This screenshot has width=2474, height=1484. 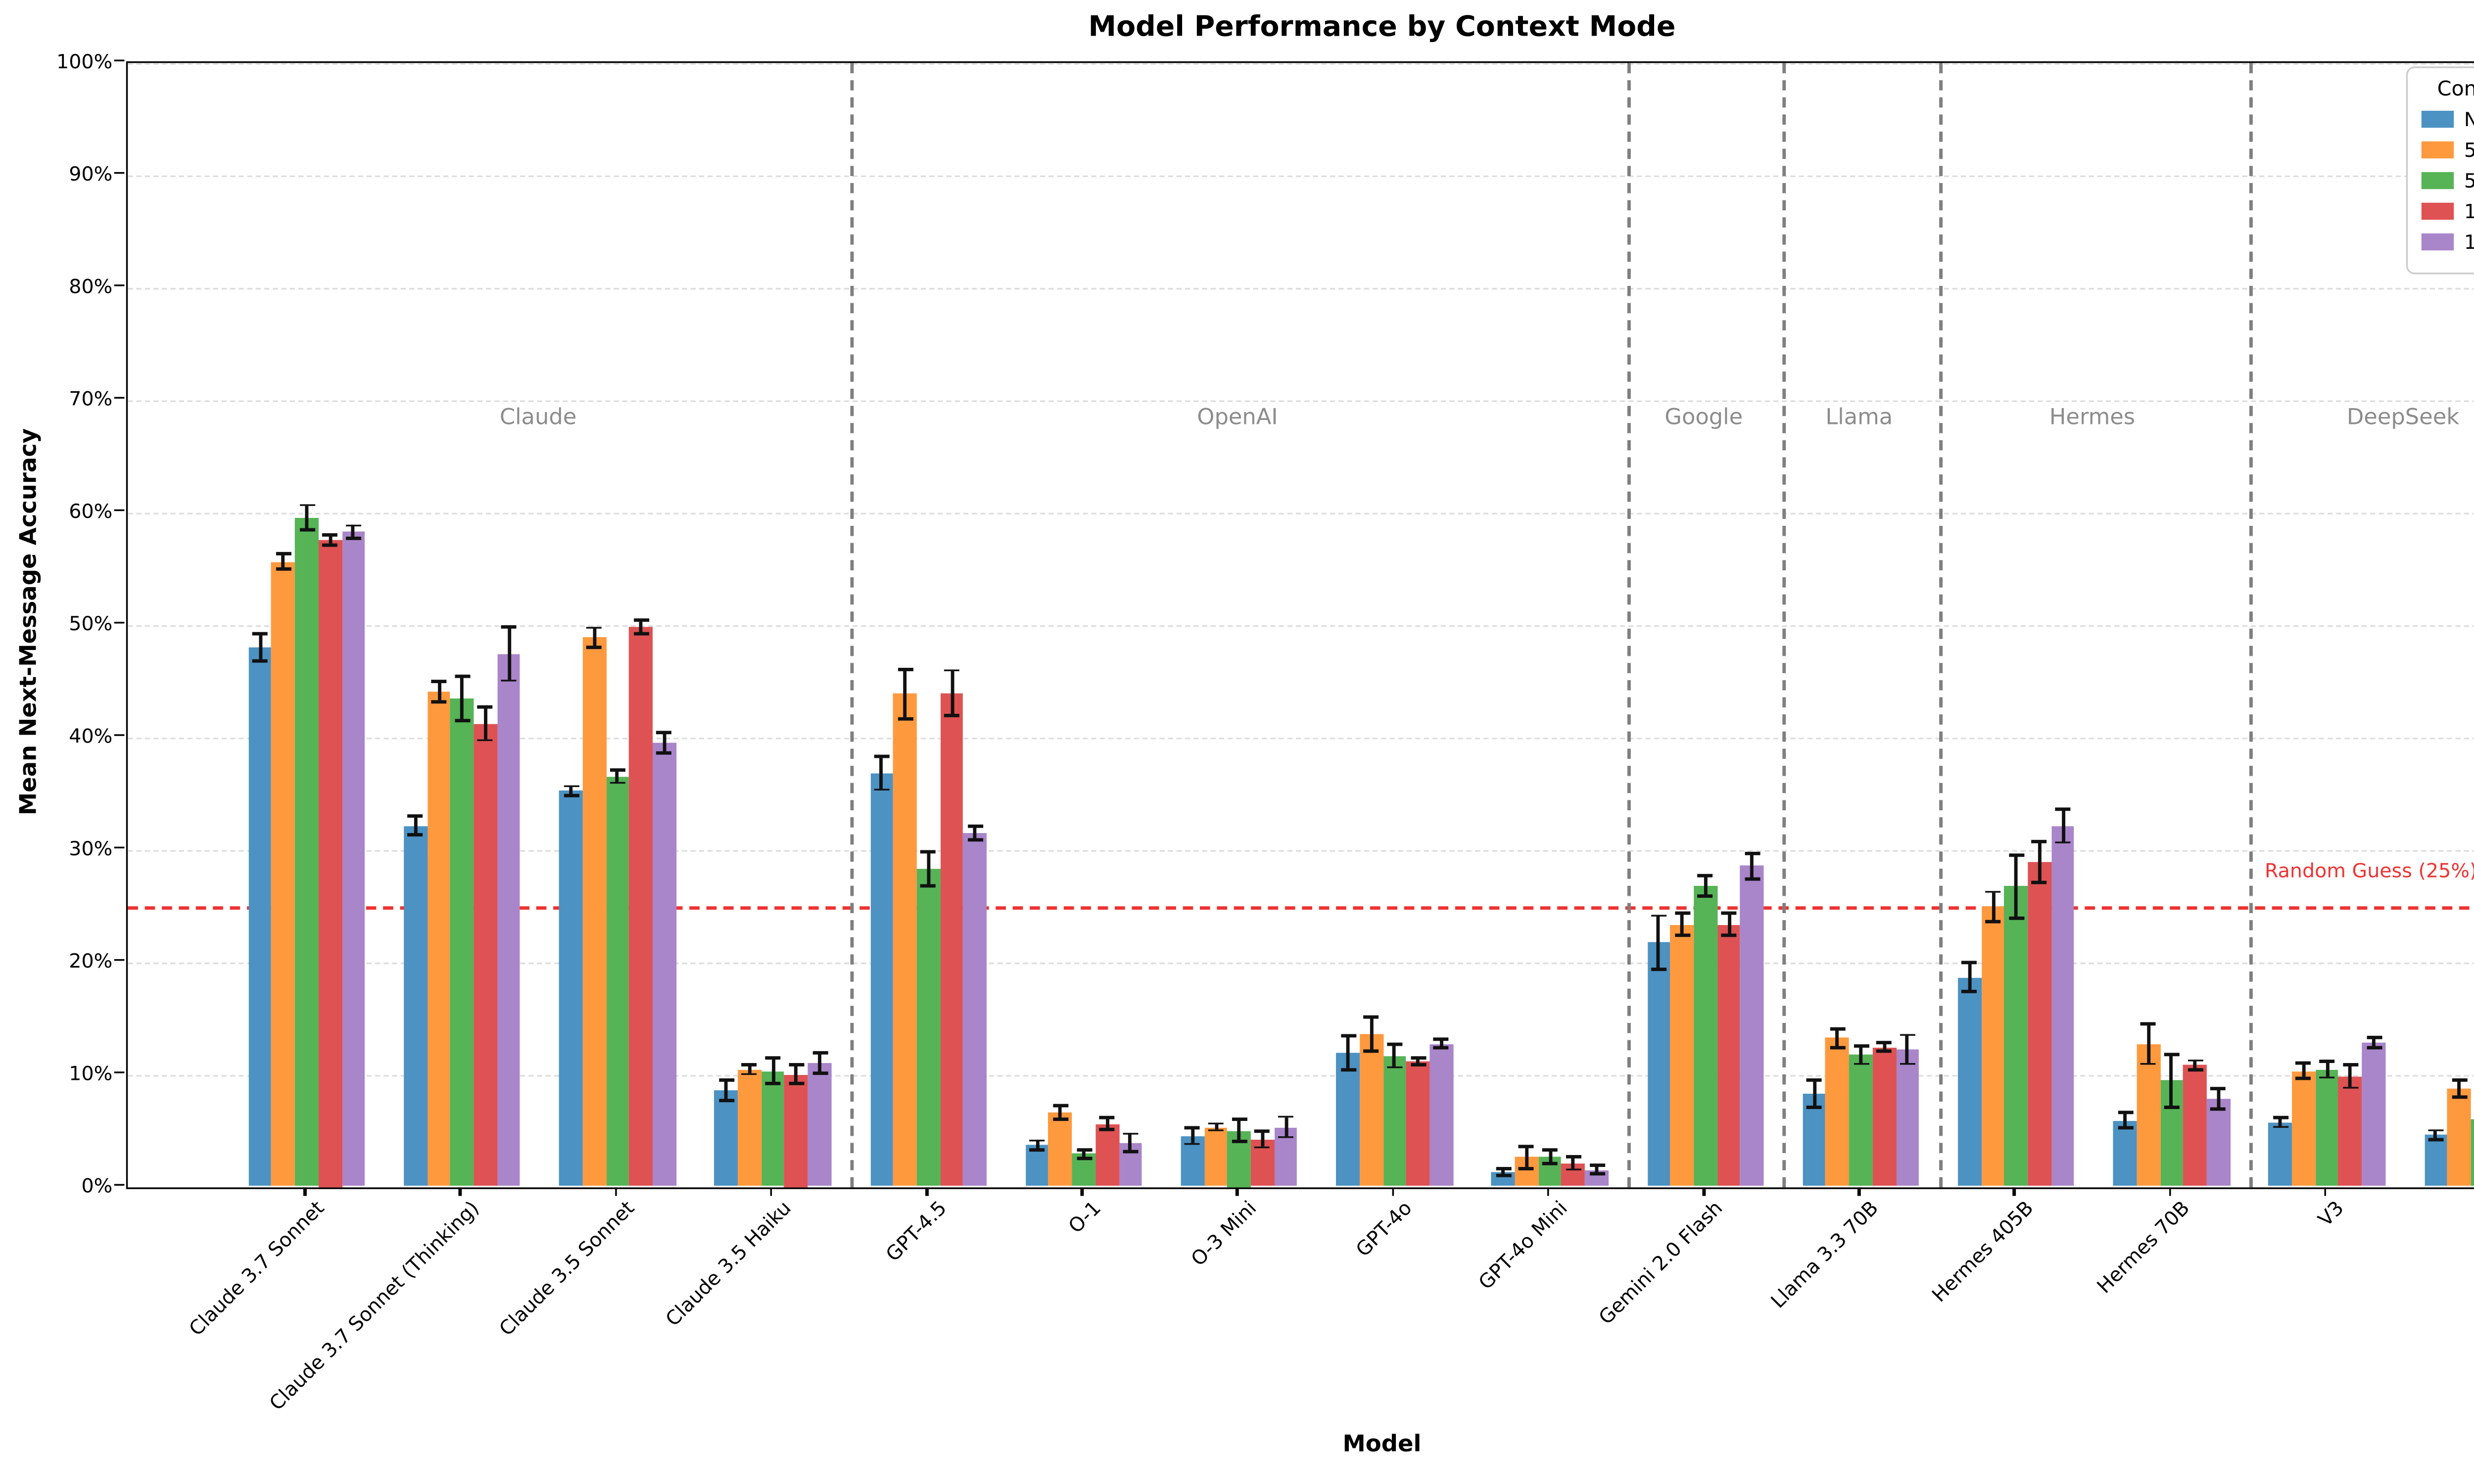 What do you see at coordinates (1085, 1217) in the screenshot?
I see `x-tick-label: O-1` at bounding box center [1085, 1217].